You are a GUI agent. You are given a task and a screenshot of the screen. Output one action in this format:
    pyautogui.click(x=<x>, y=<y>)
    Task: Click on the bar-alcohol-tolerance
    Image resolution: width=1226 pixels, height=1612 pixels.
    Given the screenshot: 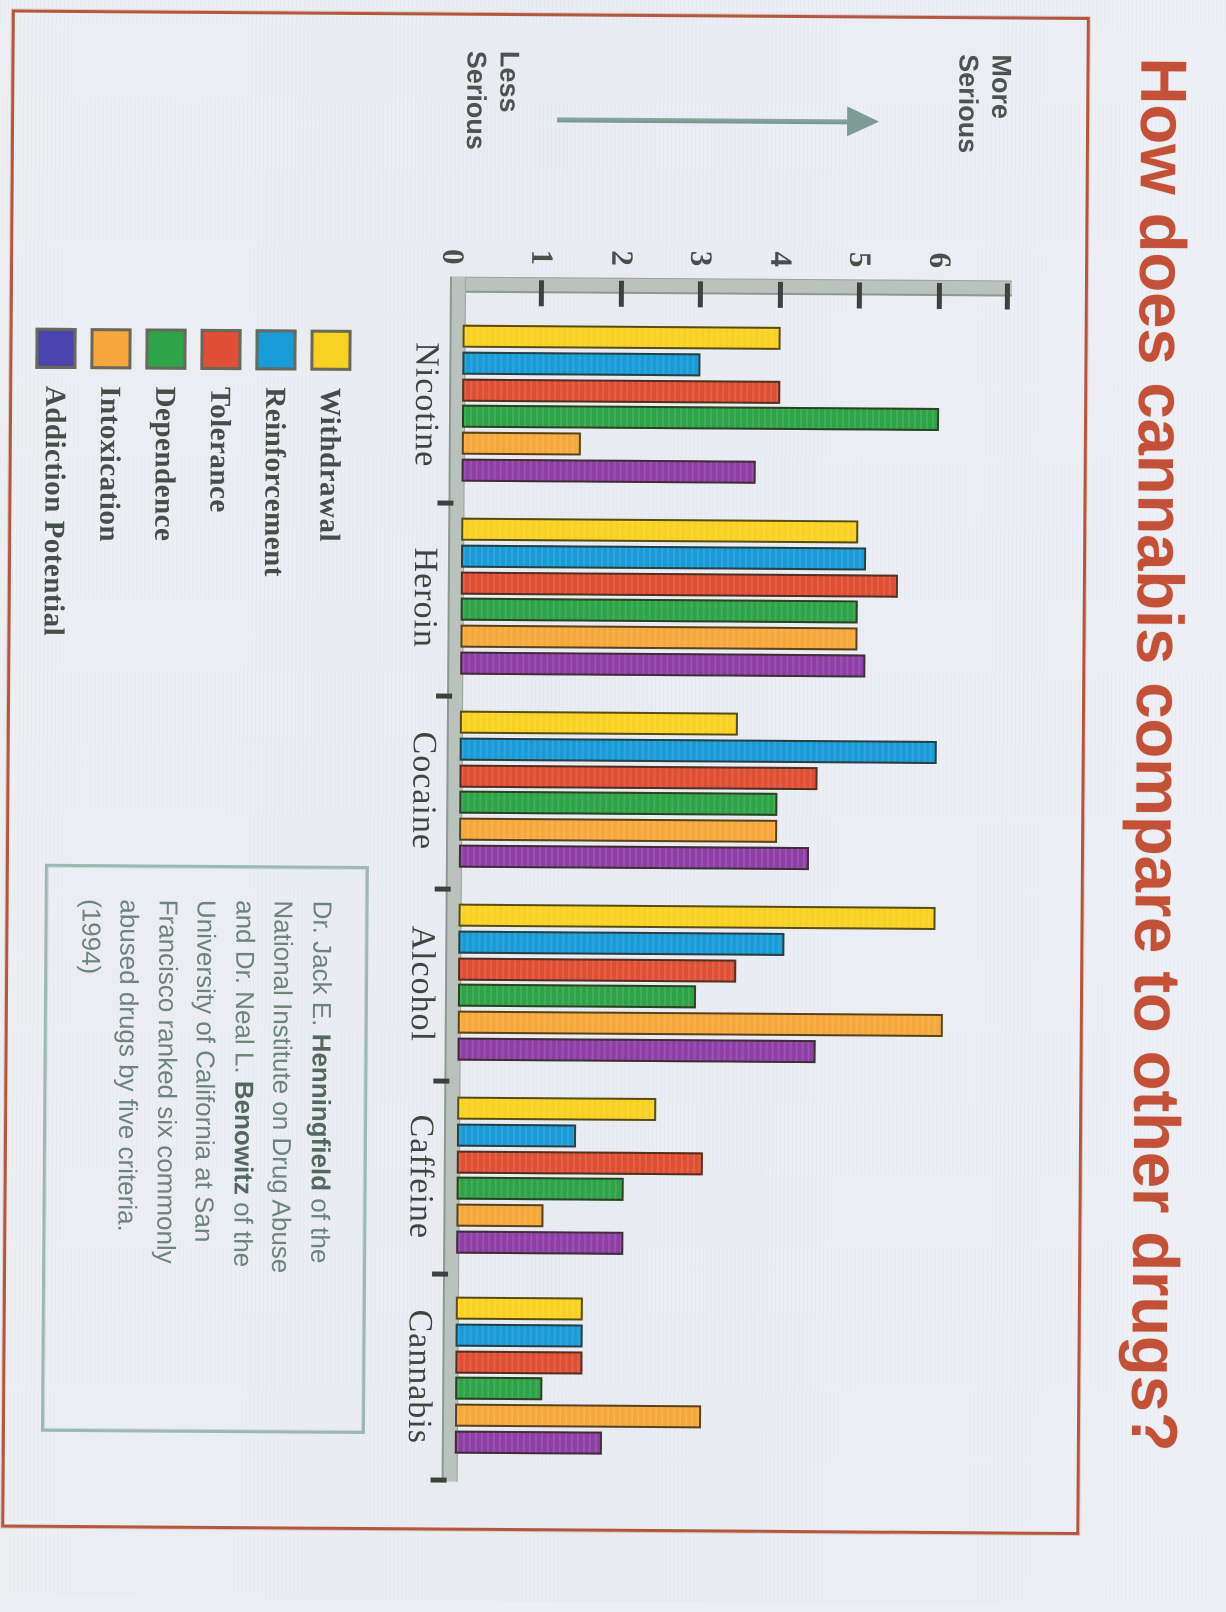 What is the action you would take?
    pyautogui.click(x=597, y=970)
    